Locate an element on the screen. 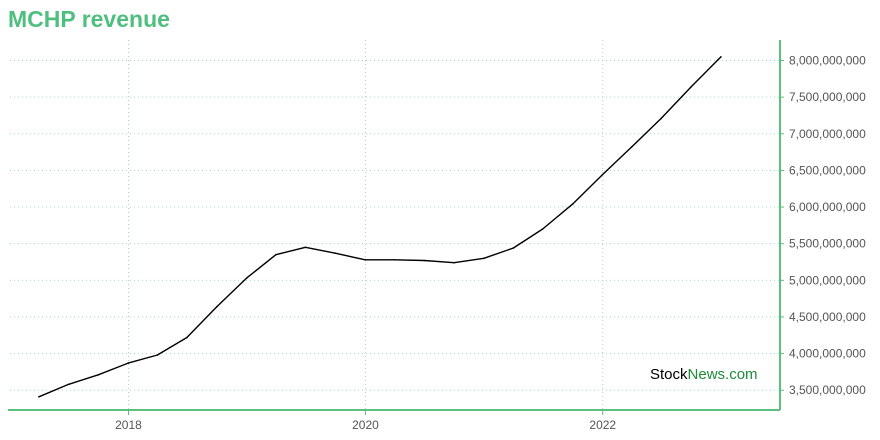 The image size is (880, 440). y-tick-label: 4,500,000,000 is located at coordinates (827, 317).